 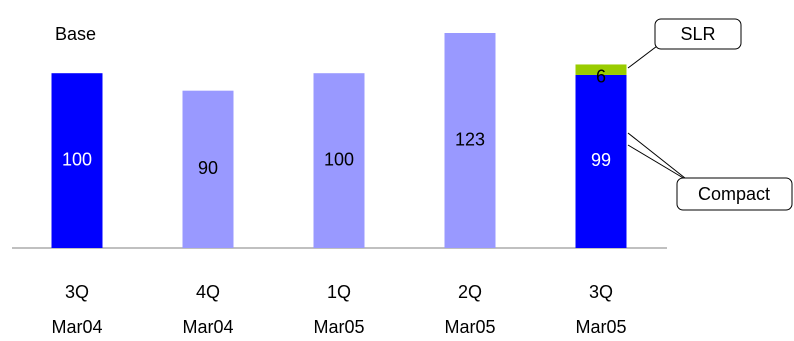 I want to click on annotation: Base, so click(x=75, y=34).